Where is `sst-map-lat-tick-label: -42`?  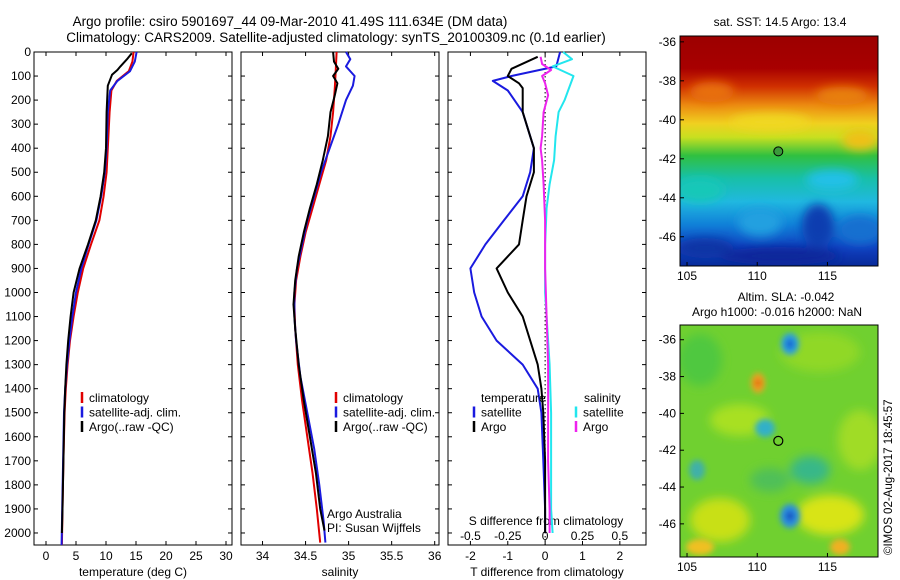
sst-map-lat-tick-label: -42 is located at coordinates (668, 159).